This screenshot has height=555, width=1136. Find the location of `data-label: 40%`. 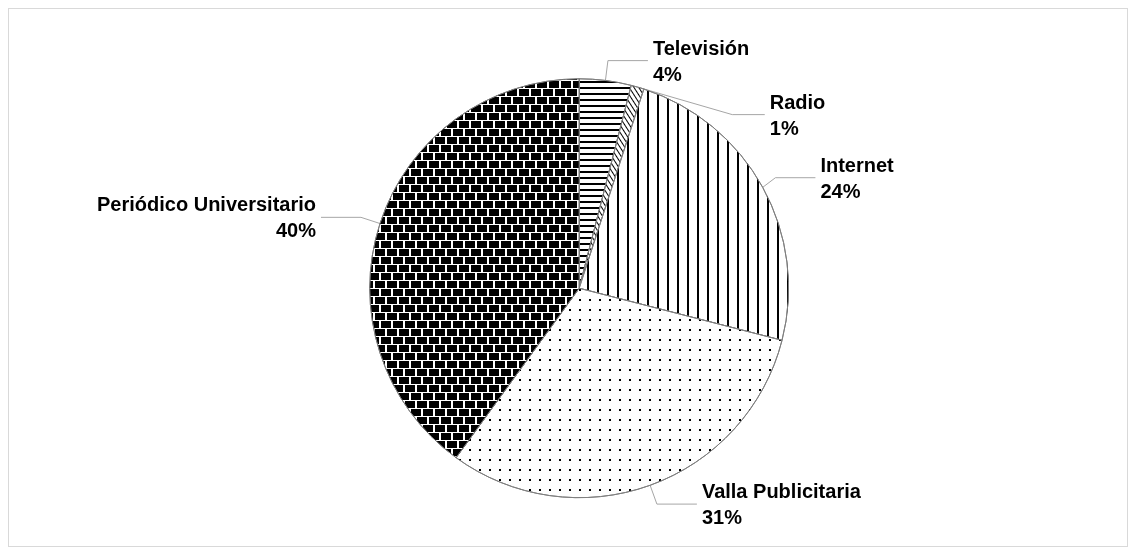

data-label: 40% is located at coordinates (296, 230).